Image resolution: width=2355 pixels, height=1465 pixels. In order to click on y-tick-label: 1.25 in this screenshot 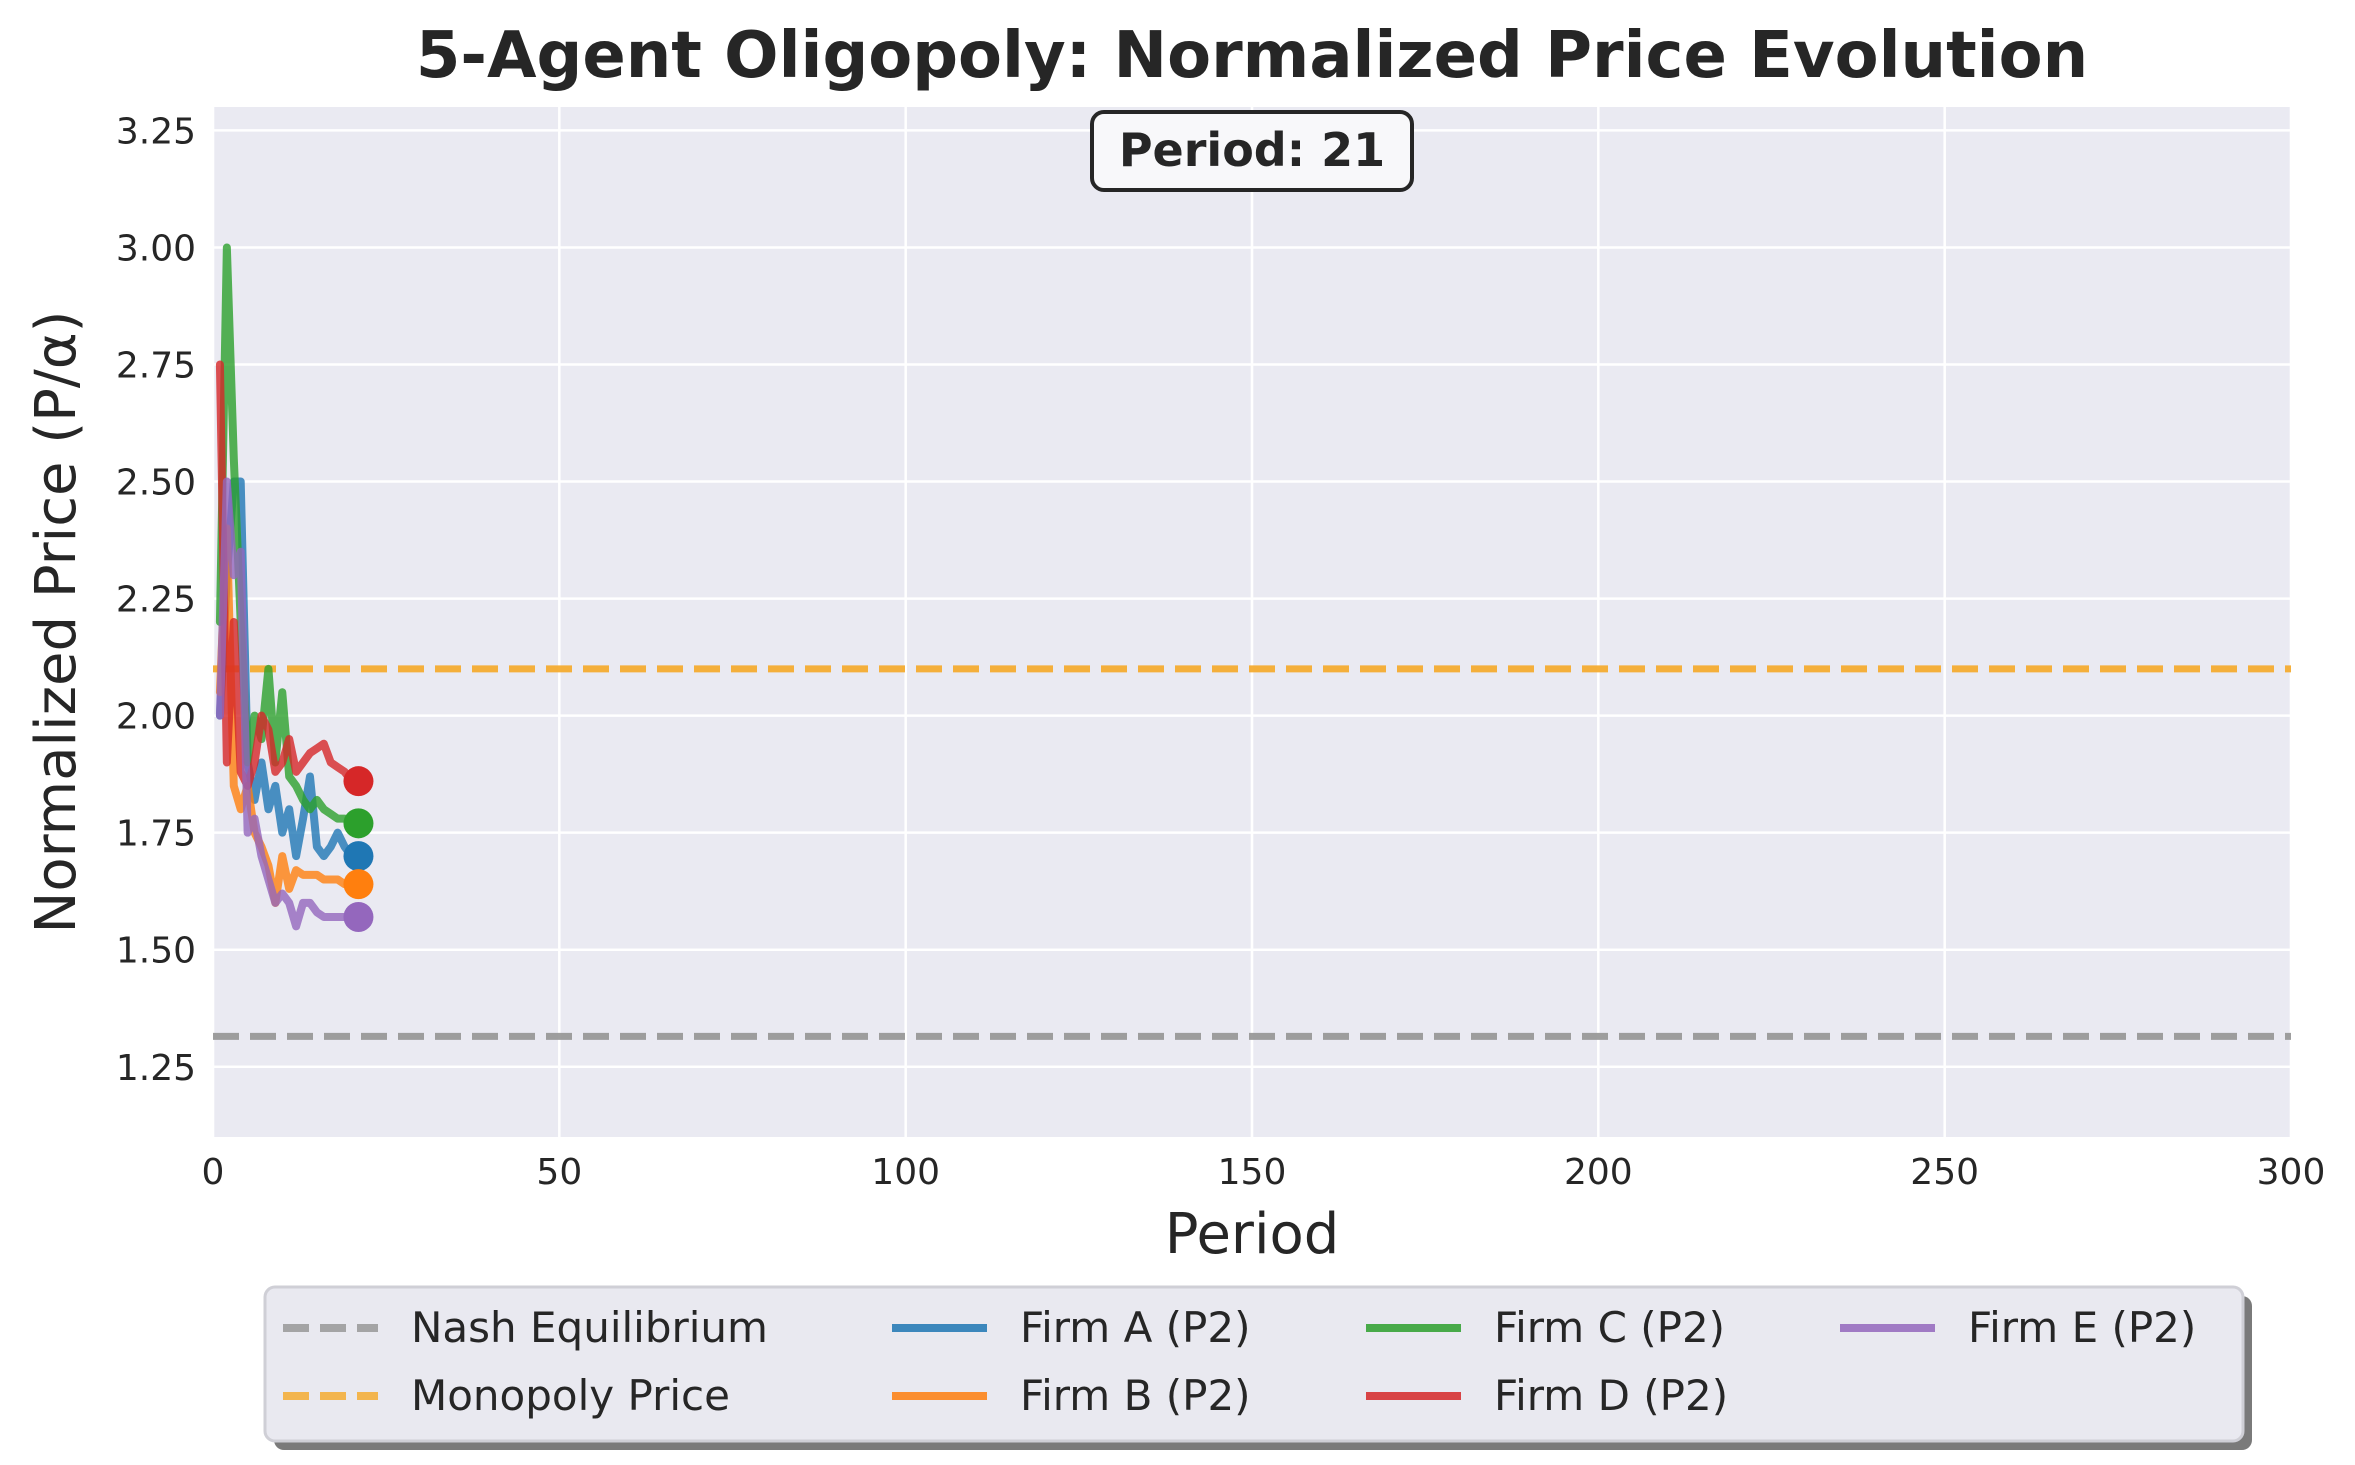, I will do `click(156, 1068)`.